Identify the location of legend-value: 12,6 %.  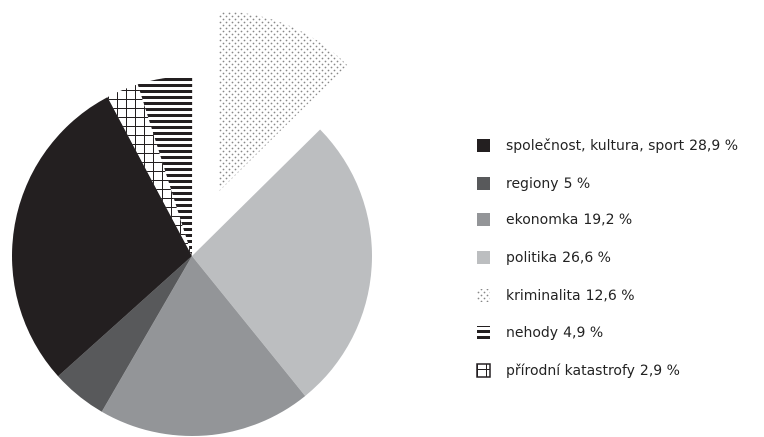
(610, 296).